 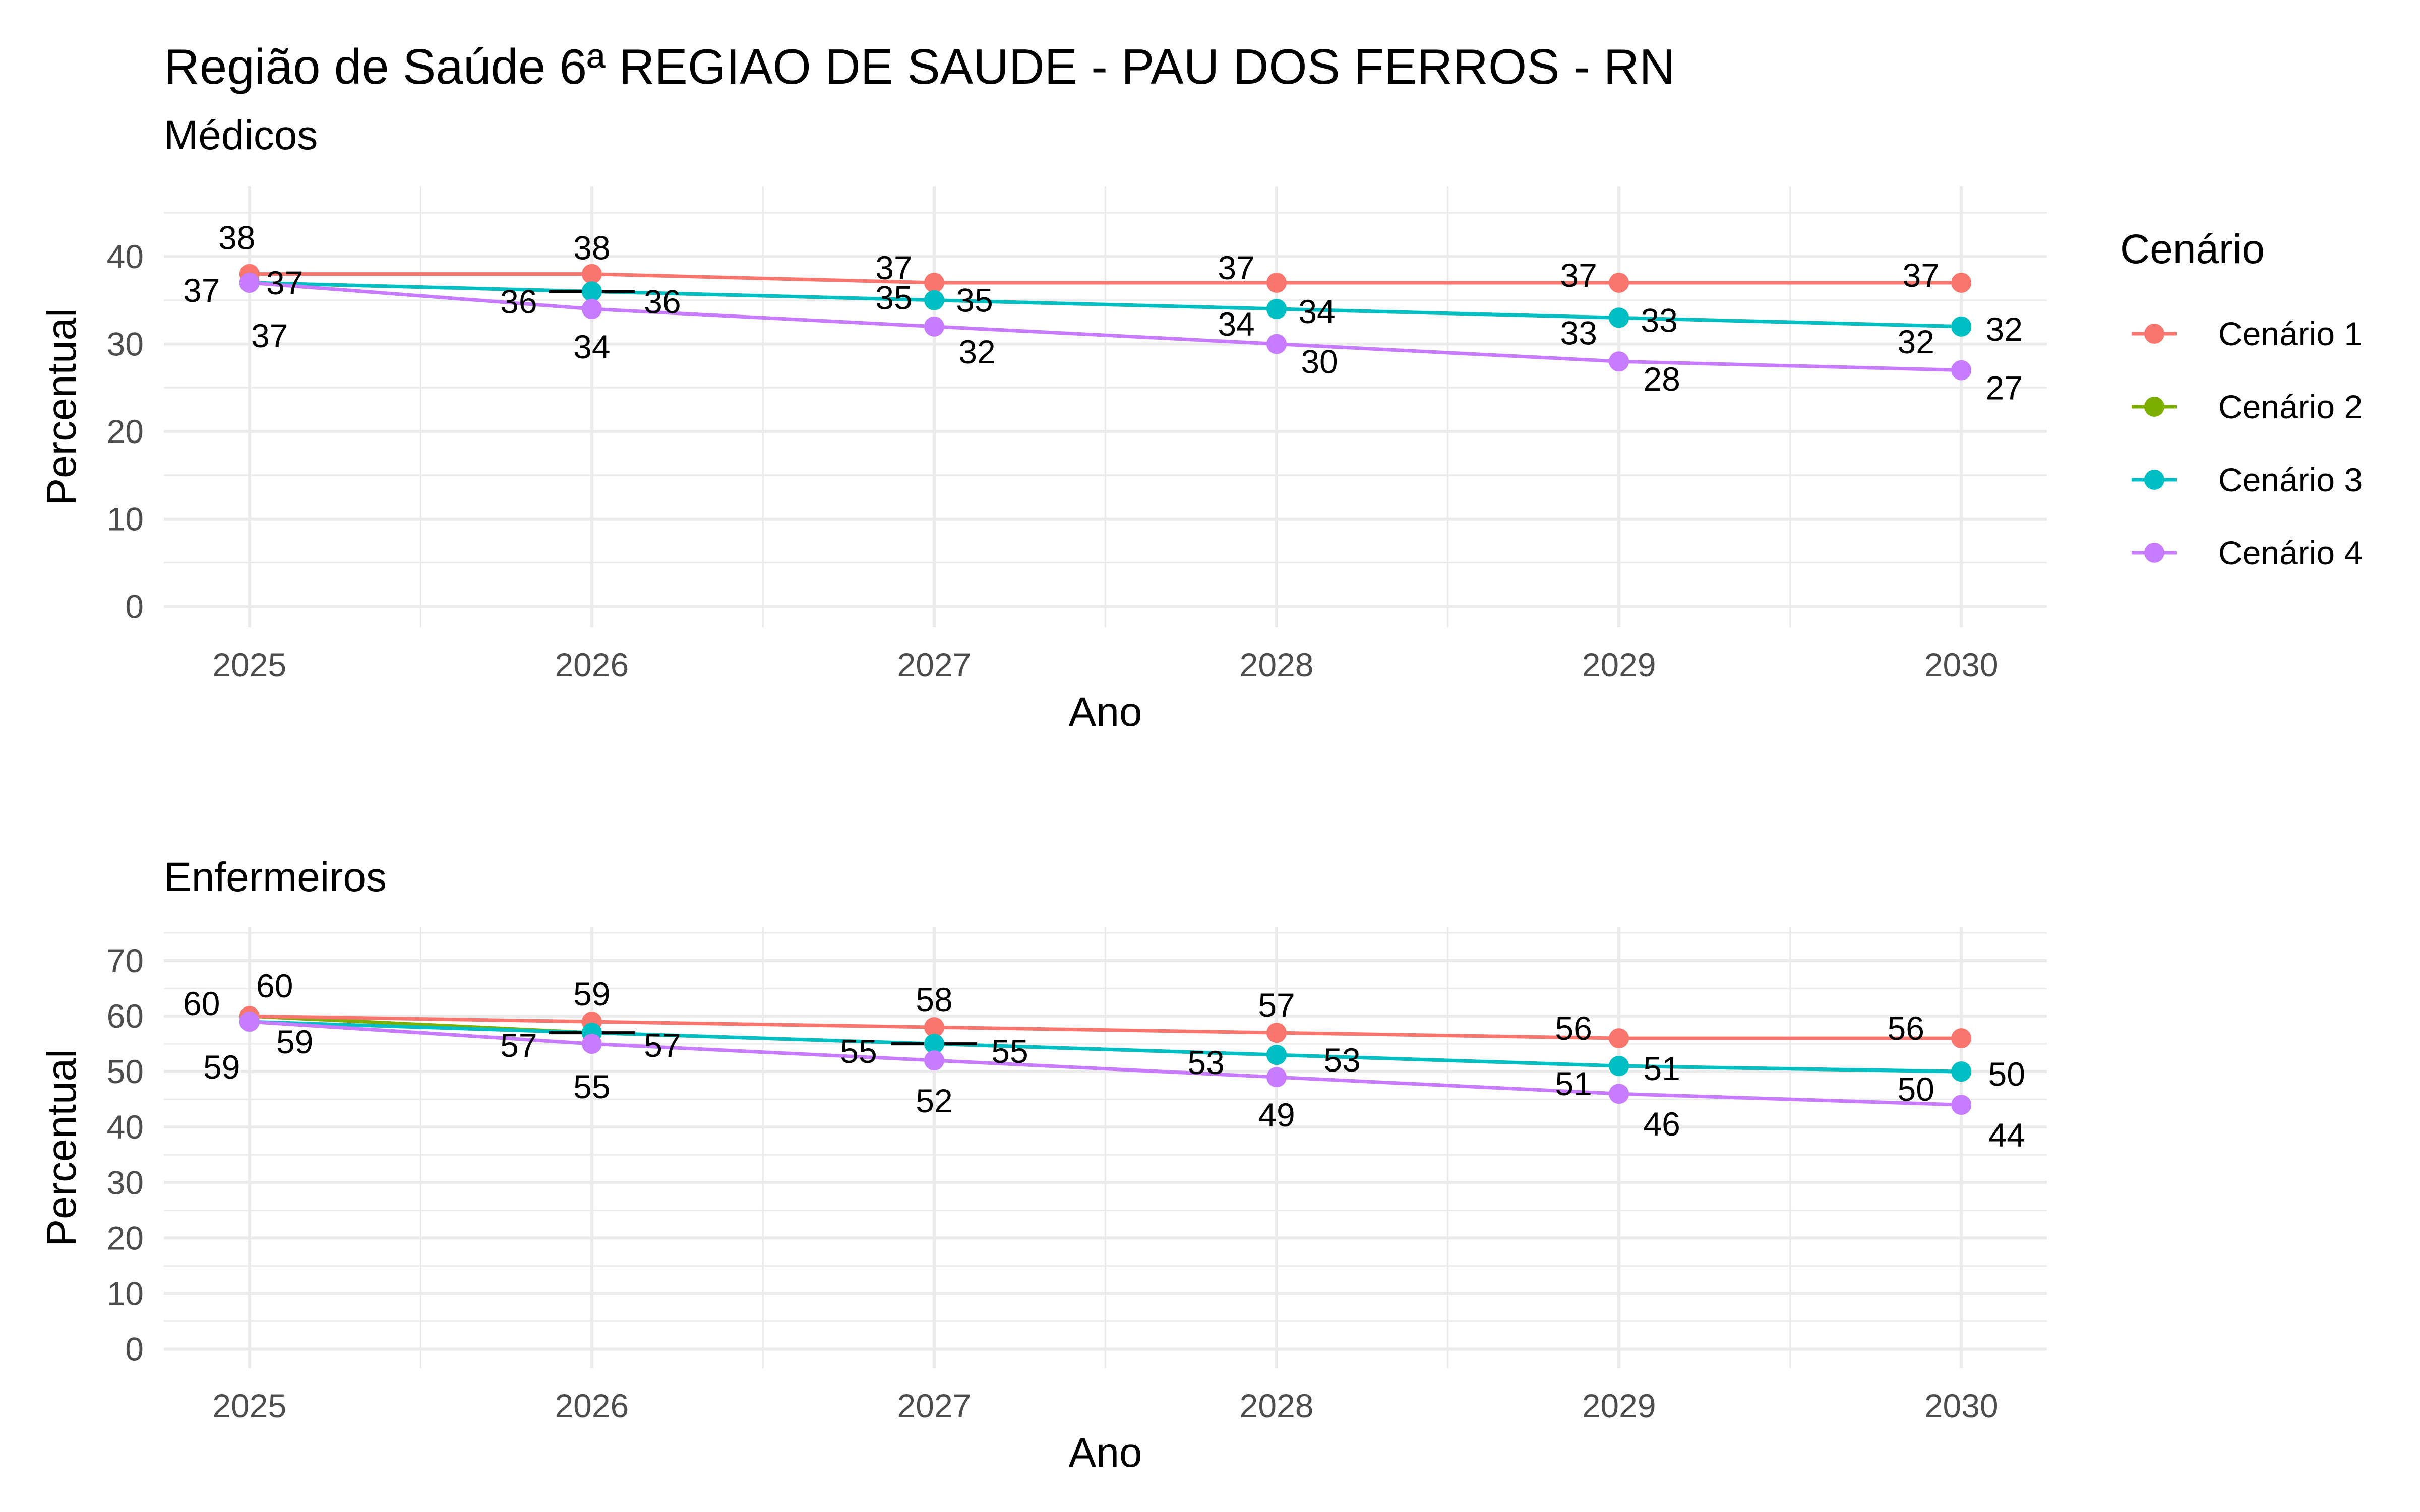 I want to click on data-label-cenario-2: 60, so click(x=274, y=985).